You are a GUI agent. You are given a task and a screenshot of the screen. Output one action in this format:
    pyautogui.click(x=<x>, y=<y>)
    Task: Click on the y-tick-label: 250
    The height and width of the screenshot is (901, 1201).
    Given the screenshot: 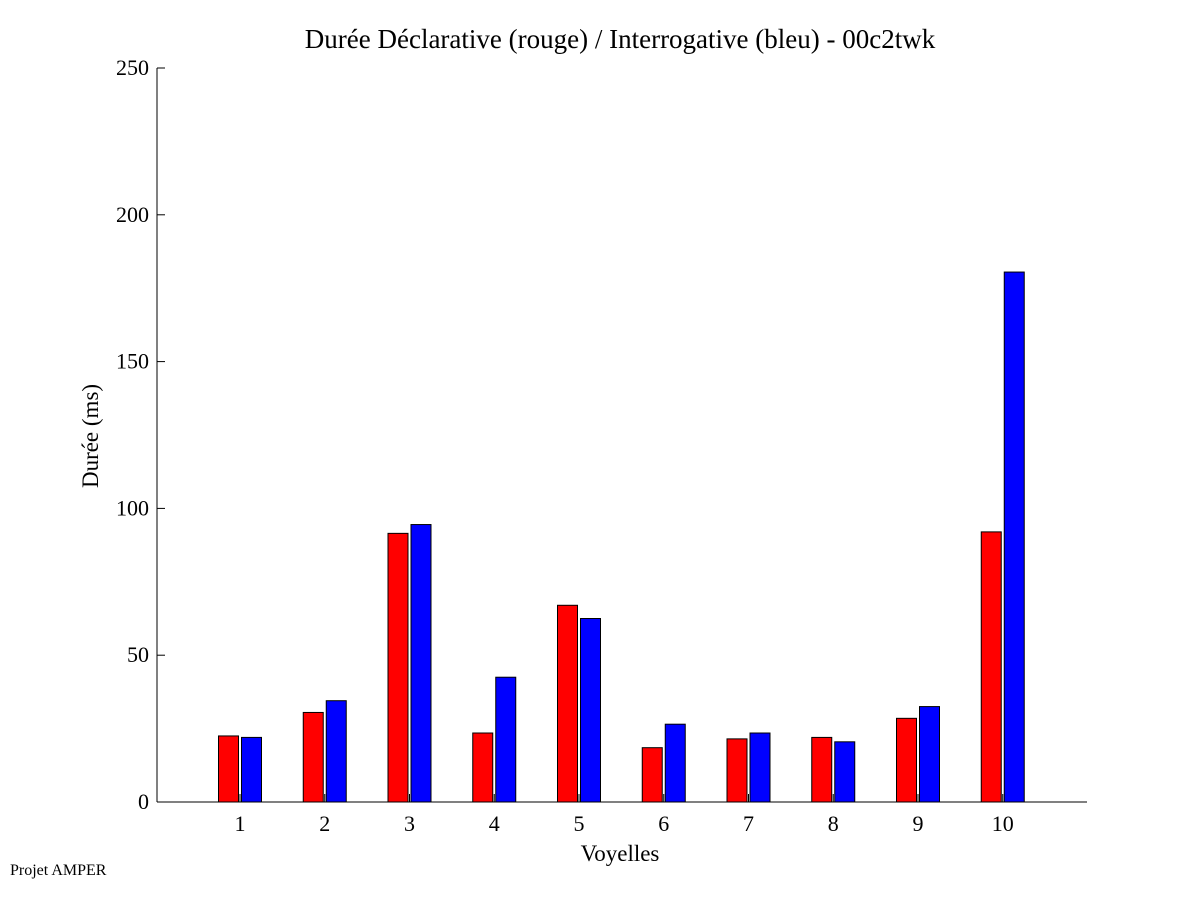 What is the action you would take?
    pyautogui.click(x=132, y=67)
    